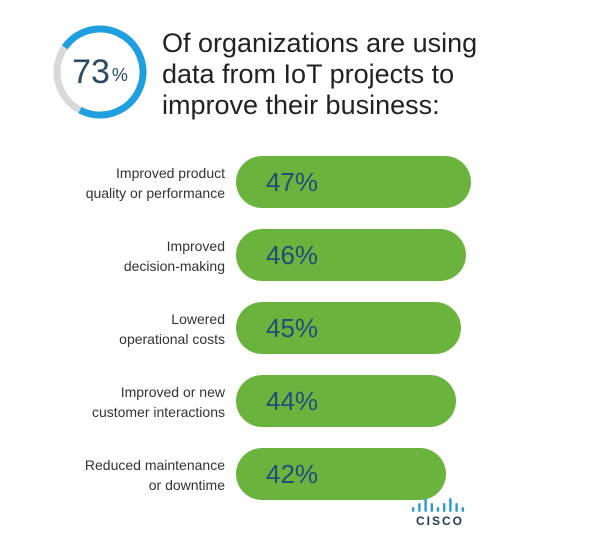 The height and width of the screenshot is (557, 611). Describe the element at coordinates (172, 339) in the screenshot. I see `category-label-3-line-2: operational costs` at that location.